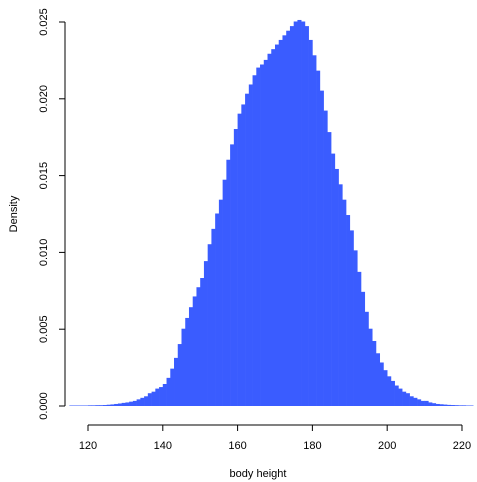 Image resolution: width=477 pixels, height=482 pixels. Describe the element at coordinates (88, 446) in the screenshot. I see `x-tick-label: 120` at that location.